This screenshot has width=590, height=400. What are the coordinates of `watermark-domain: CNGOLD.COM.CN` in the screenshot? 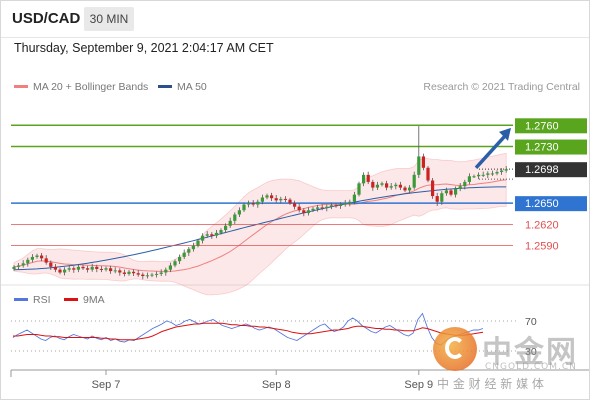 It's located at (531, 367).